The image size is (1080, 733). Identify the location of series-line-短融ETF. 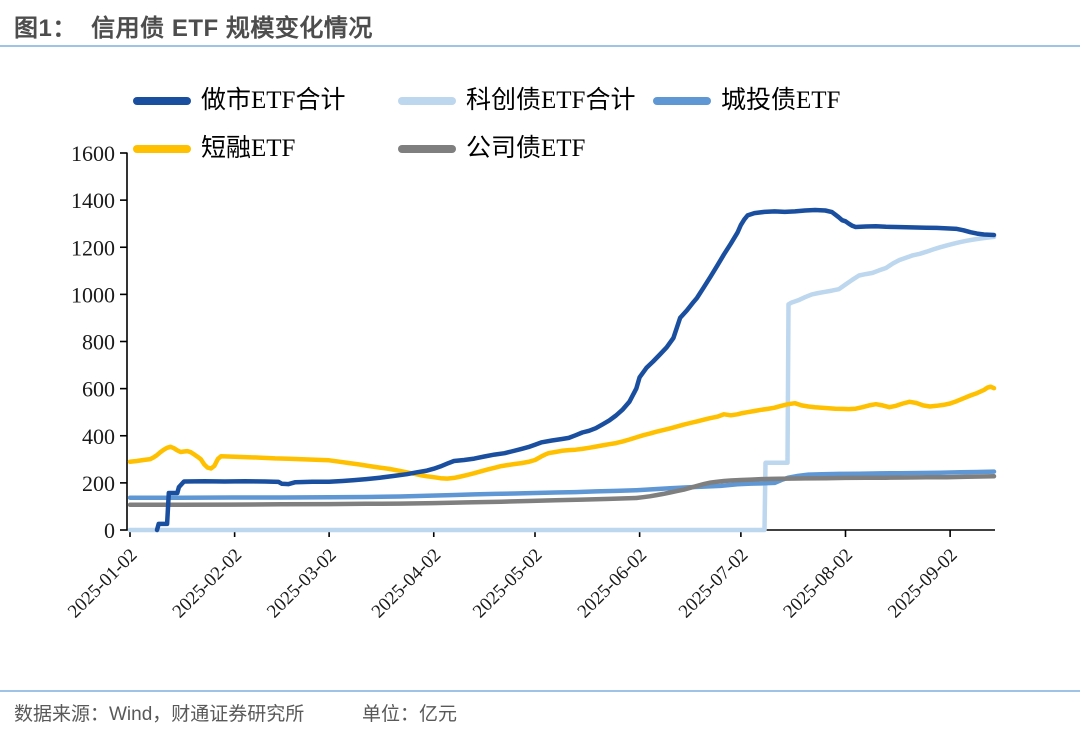
(562, 432).